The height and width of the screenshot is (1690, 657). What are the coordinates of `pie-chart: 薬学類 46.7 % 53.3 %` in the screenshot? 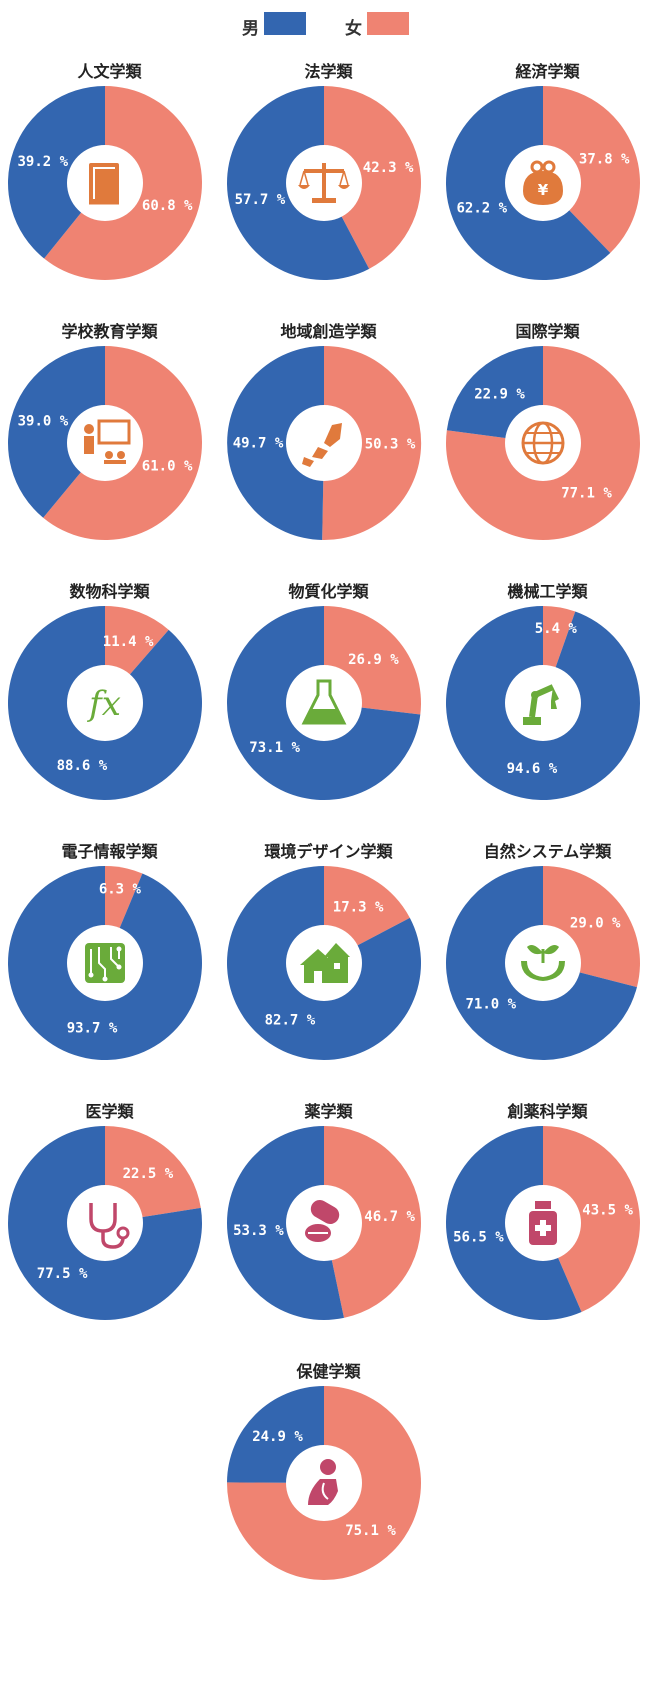 It's located at (328, 1235).